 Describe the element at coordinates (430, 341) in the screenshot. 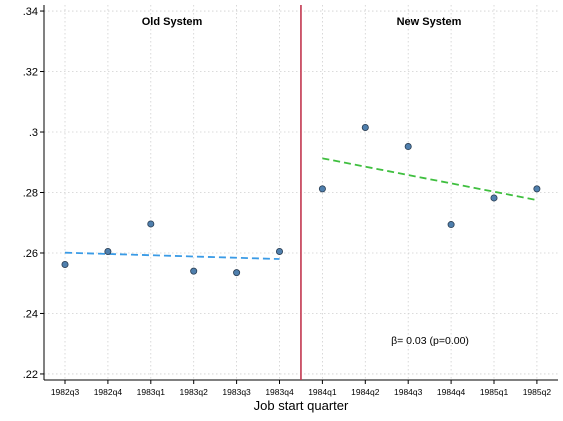

I see `beta-annotation: β= 0.03 (p=0.00)` at that location.